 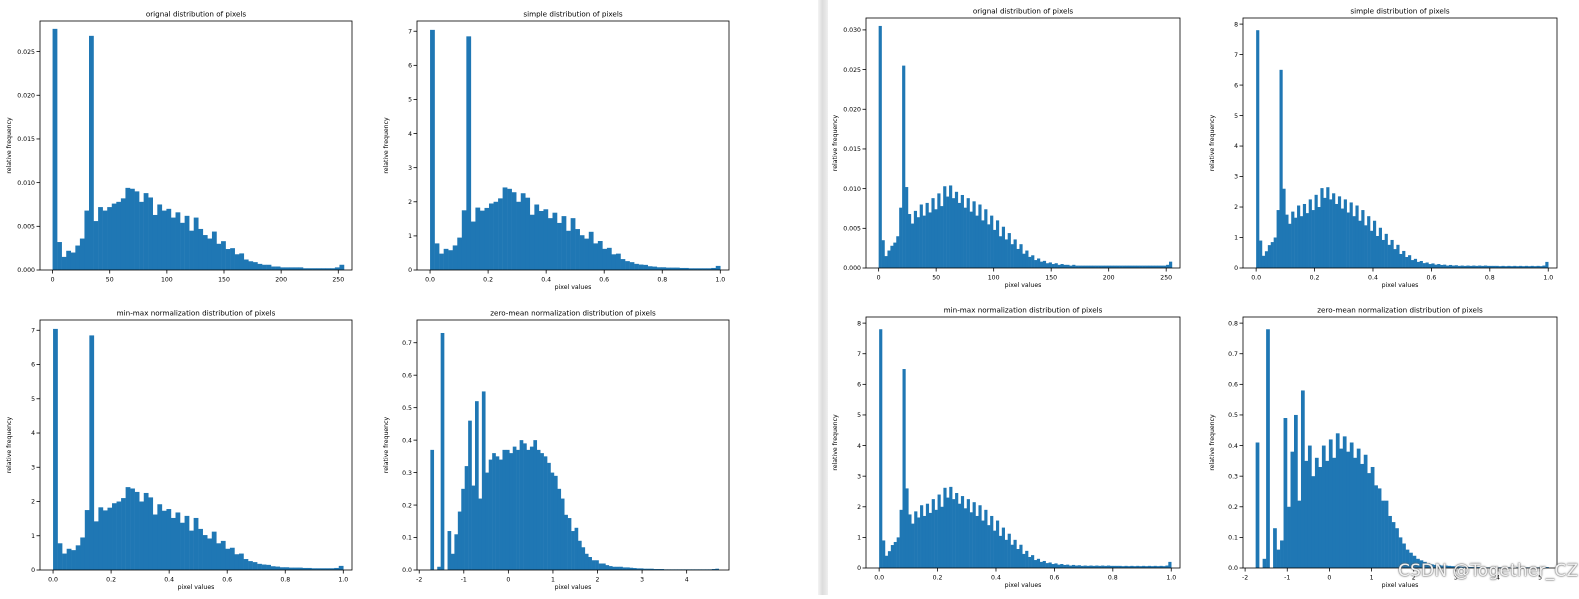 What do you see at coordinates (196, 14) in the screenshot?
I see `chart-title: orignal distribution of pixels` at bounding box center [196, 14].